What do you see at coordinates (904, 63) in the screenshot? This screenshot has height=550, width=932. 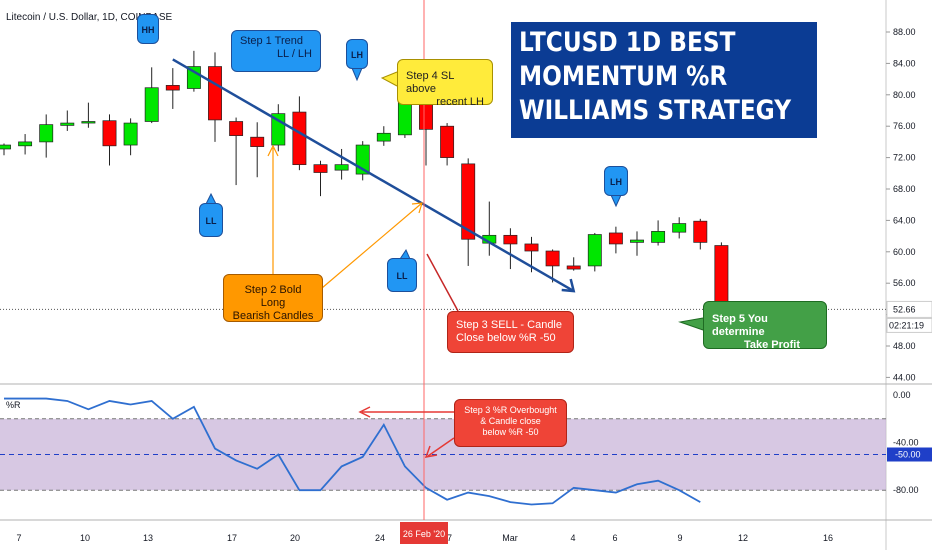 I see `price-tick-label: 84.00` at bounding box center [904, 63].